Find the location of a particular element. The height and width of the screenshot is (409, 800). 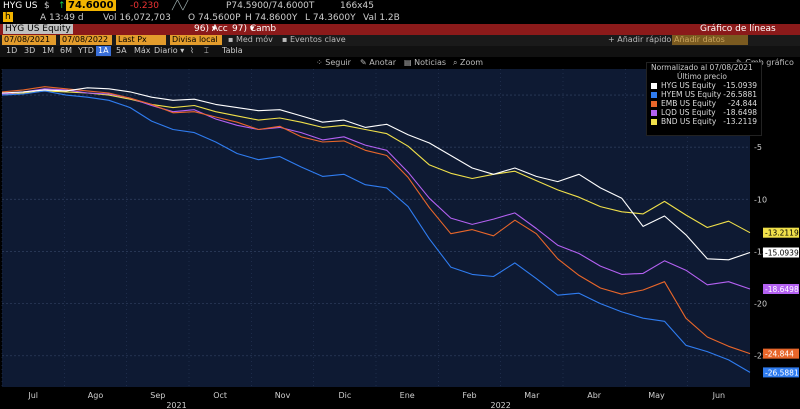

end-date-input: 07/08/2022 is located at coordinates (86, 40).